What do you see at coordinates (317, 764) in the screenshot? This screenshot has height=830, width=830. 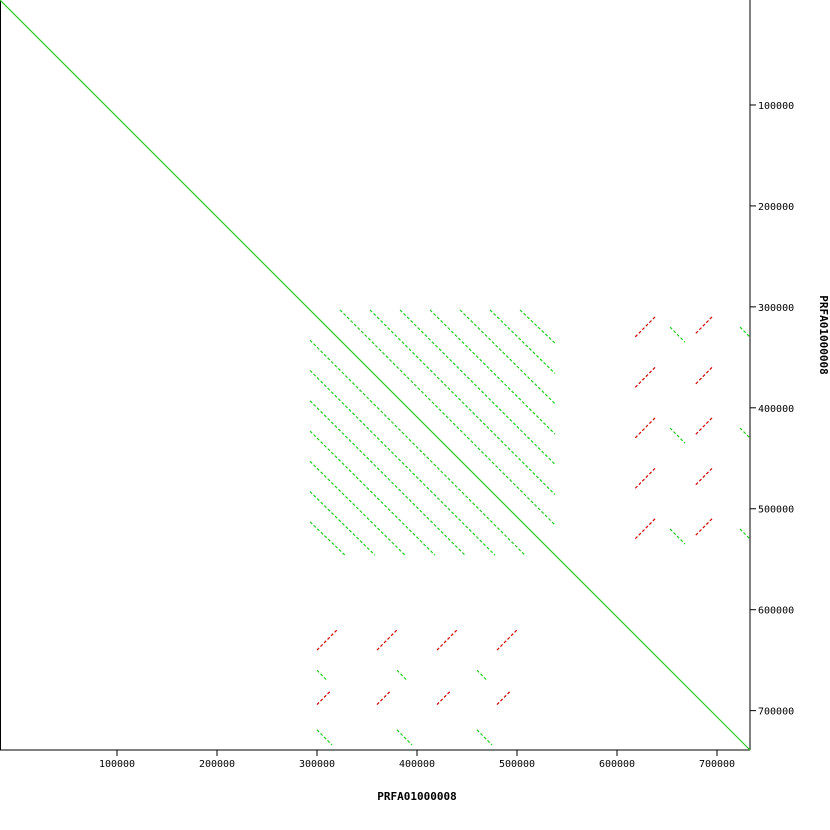 I see `x-tick-label: 300000` at bounding box center [317, 764].